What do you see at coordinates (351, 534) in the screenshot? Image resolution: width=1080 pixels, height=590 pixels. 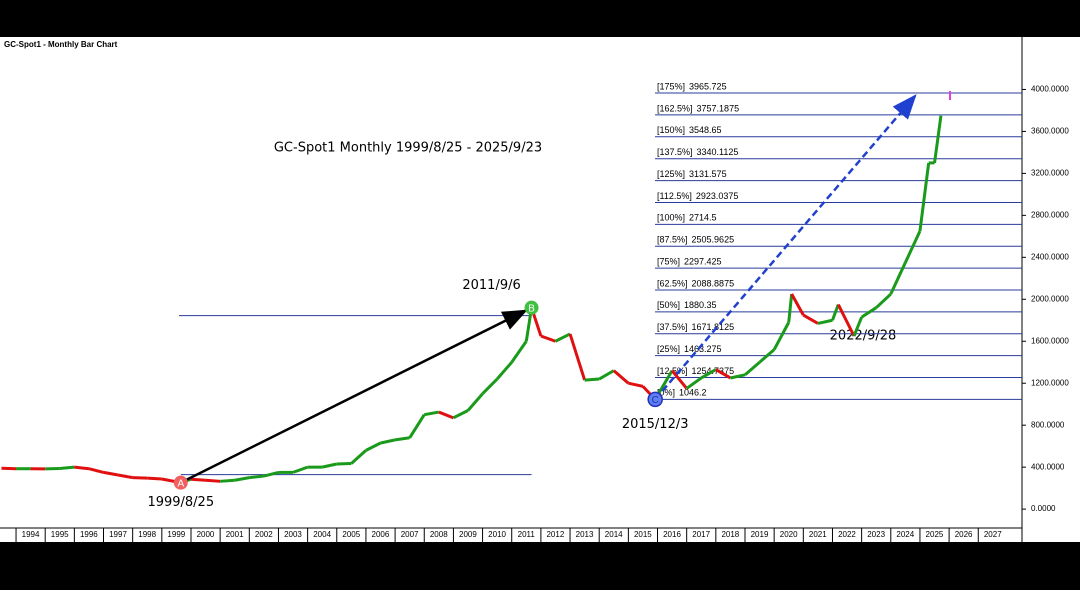 I see `x-tick-label: 2005` at bounding box center [351, 534].